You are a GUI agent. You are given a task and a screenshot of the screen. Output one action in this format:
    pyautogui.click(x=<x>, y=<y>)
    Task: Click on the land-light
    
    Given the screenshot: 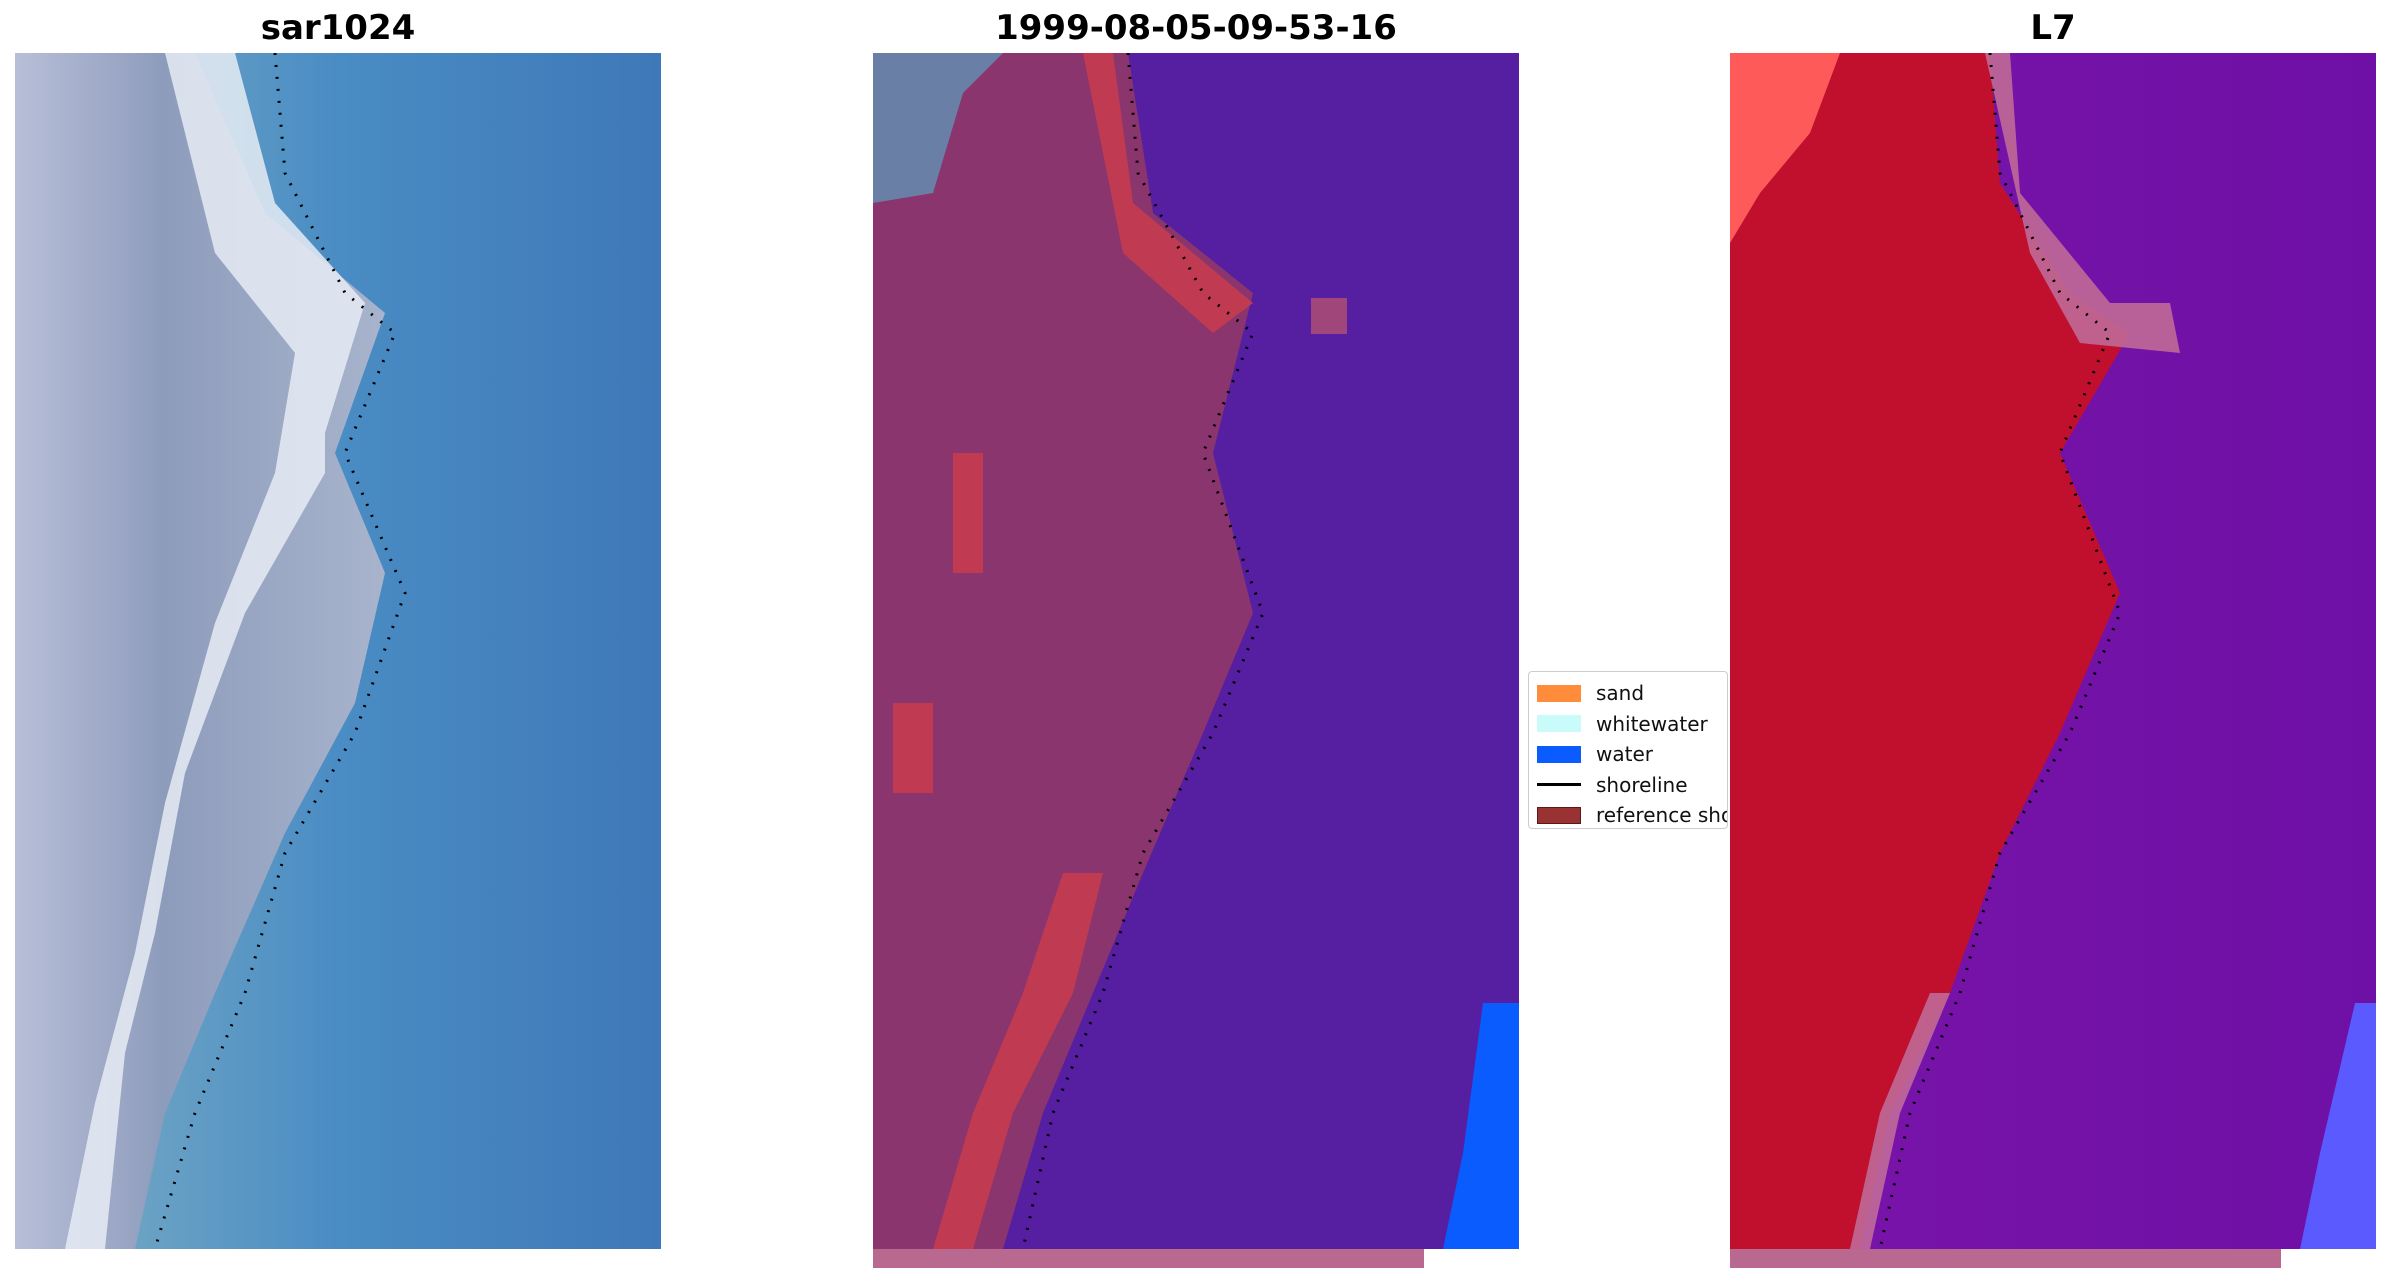 What is the action you would take?
    pyautogui.click(x=938, y=128)
    